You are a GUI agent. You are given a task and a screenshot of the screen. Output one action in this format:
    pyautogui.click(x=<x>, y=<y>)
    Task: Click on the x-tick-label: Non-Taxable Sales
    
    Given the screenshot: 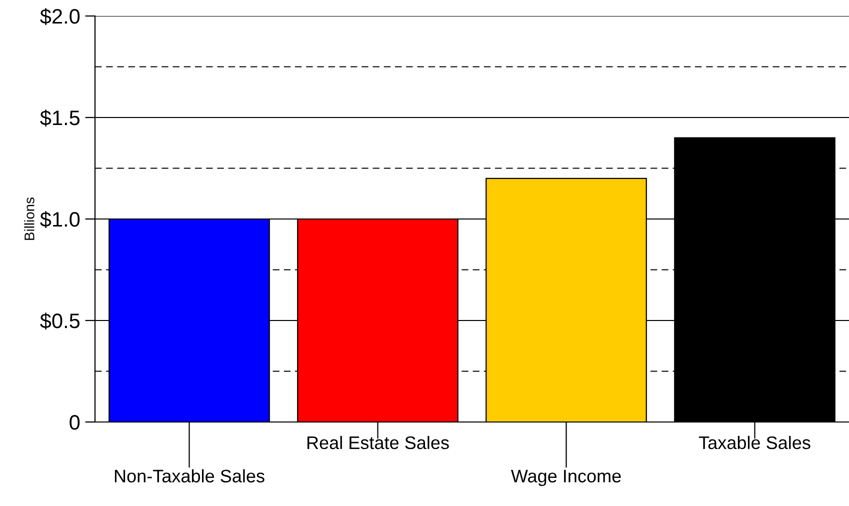 What is the action you would take?
    pyautogui.click(x=189, y=475)
    